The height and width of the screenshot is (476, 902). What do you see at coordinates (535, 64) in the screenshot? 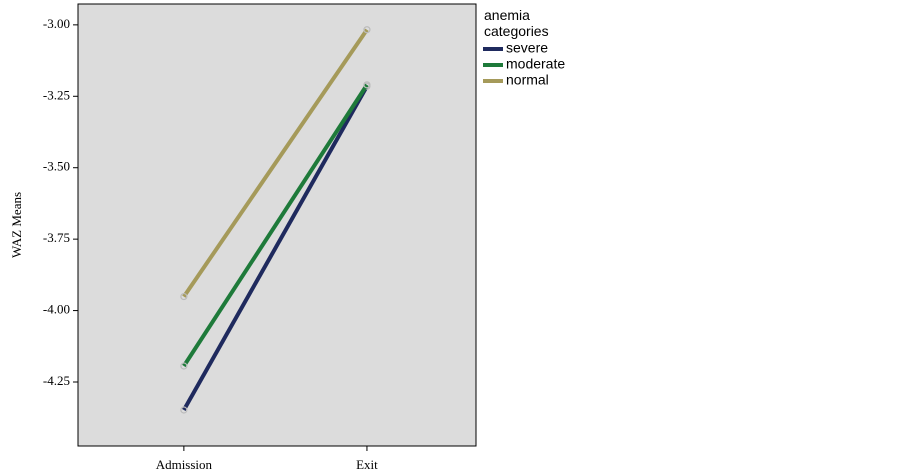
I see `legend-label: moderate` at bounding box center [535, 64].